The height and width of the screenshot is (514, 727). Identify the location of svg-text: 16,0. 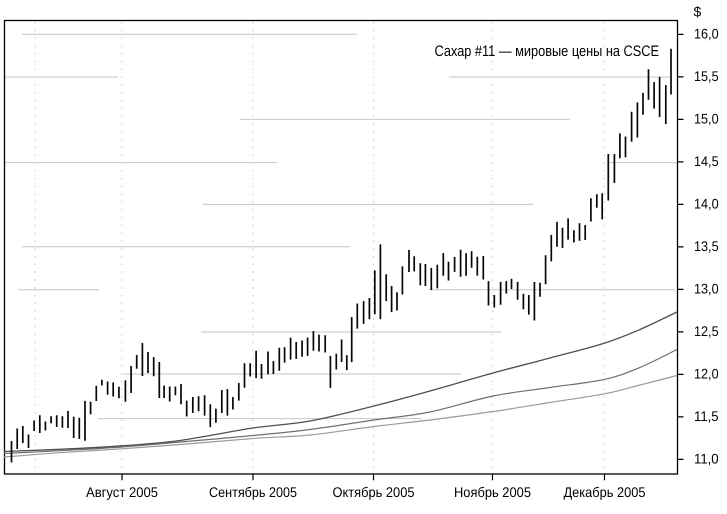
(706, 34).